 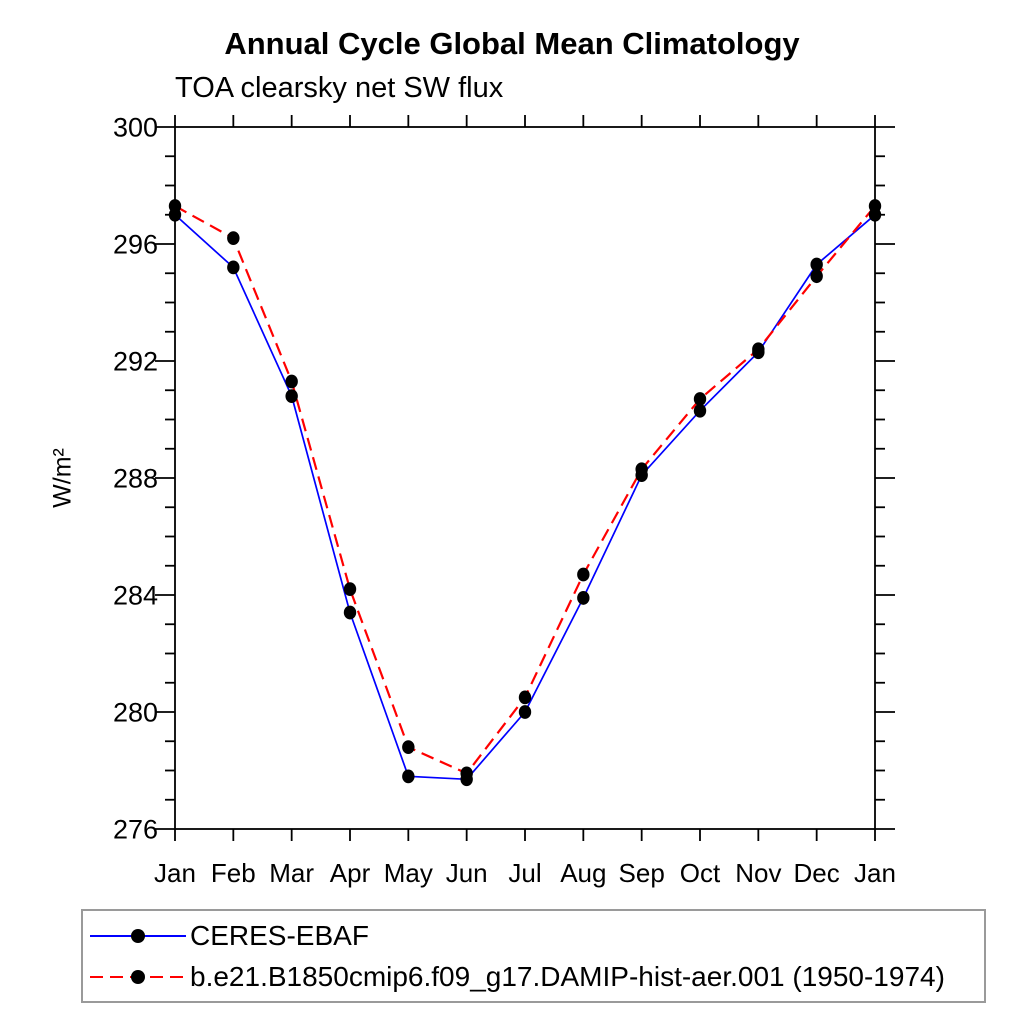 I want to click on svg-text: Dec, so click(x=817, y=873).